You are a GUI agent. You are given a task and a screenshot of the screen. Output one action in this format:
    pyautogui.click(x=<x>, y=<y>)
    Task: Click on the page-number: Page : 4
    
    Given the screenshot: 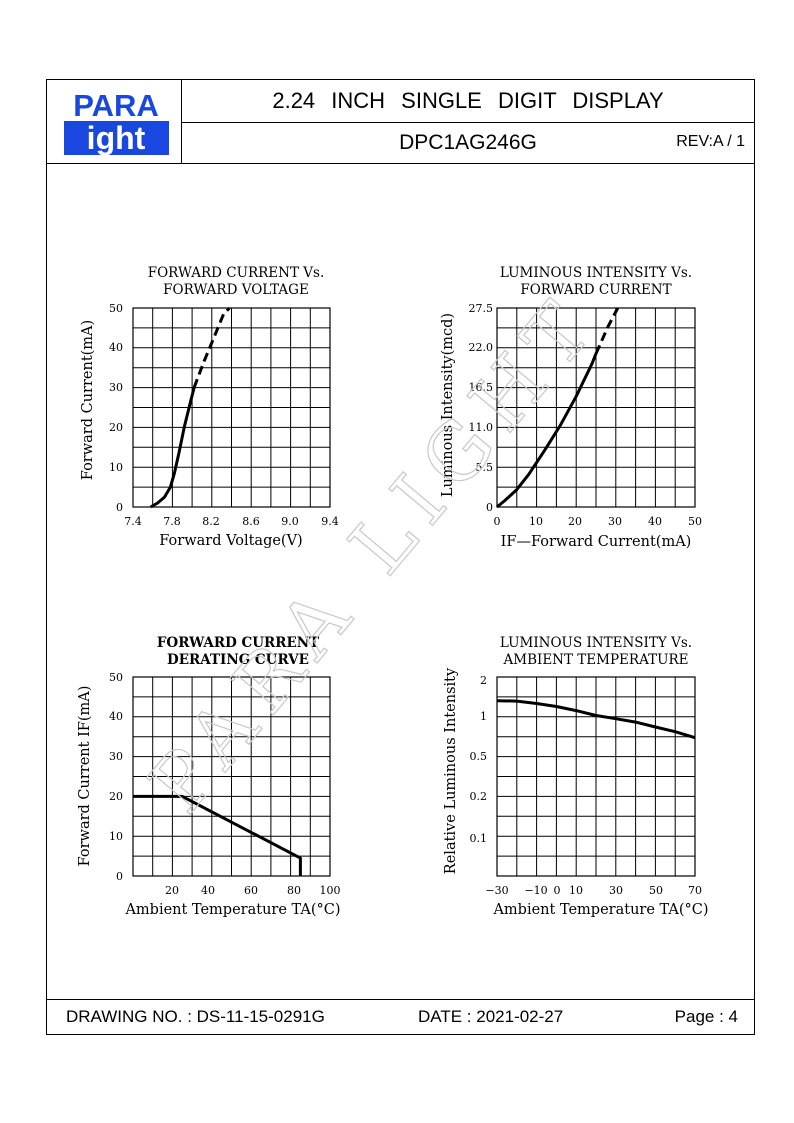 What is the action you would take?
    pyautogui.click(x=706, y=1016)
    